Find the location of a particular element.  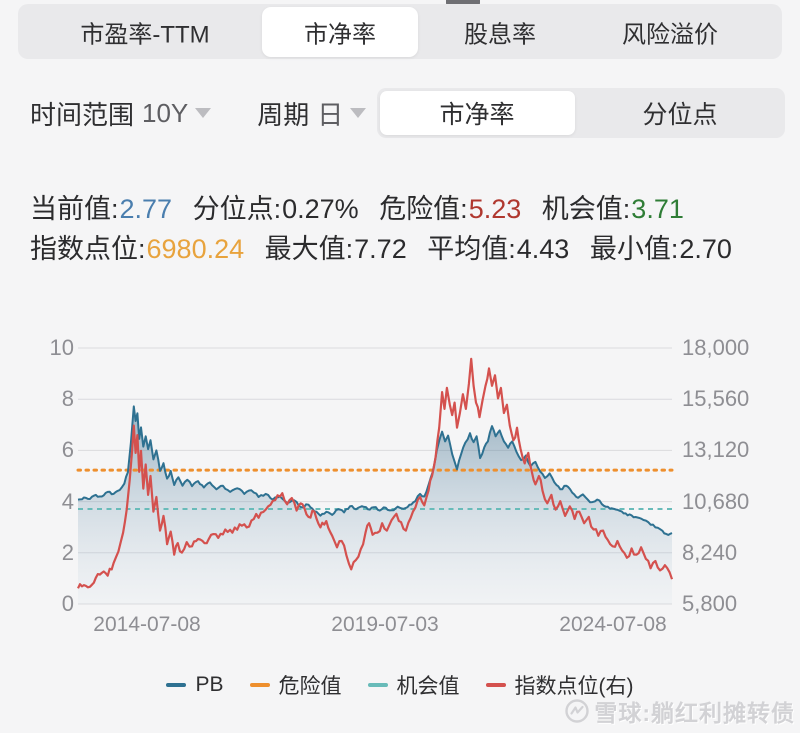

legend-item-pb: PB is located at coordinates (195, 685).